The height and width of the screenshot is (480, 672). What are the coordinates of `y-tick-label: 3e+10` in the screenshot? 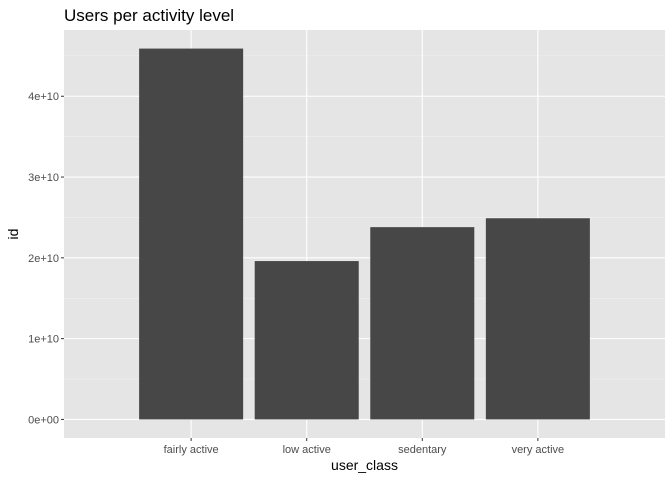 It's located at (43, 178).